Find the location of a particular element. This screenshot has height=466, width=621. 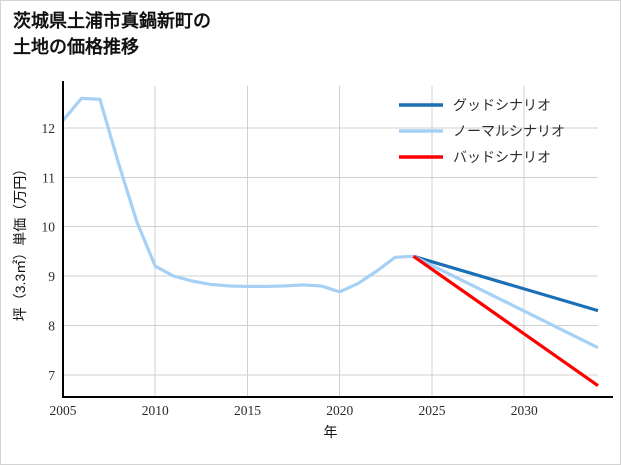

y-tick-label: 10 is located at coordinates (49, 227).